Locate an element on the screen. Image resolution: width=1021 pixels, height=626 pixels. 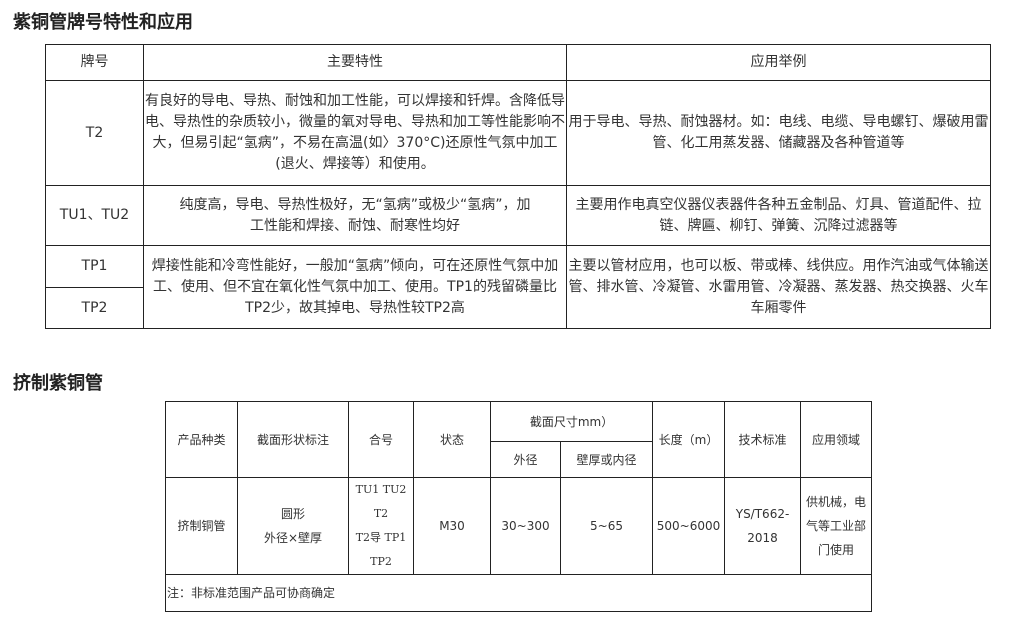
header-properties: 主要特性 is located at coordinates (355, 62).